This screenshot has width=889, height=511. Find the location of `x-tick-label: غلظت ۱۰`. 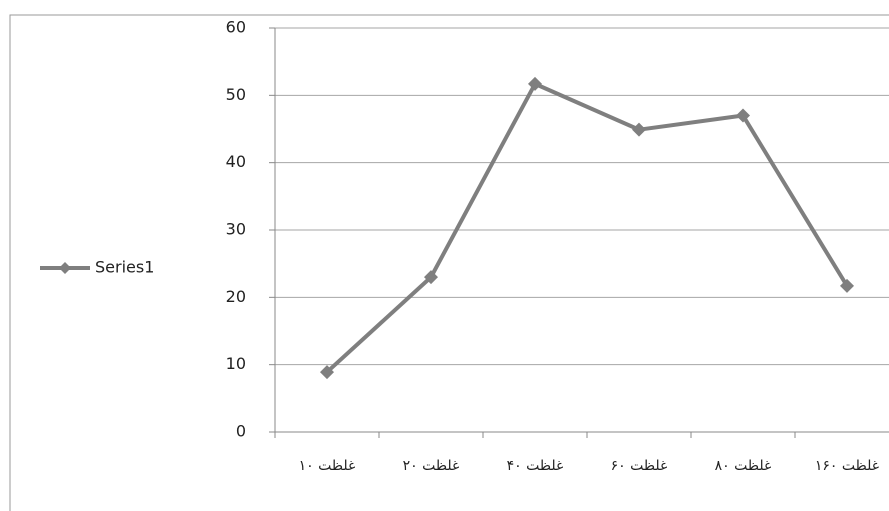

x-tick-label: غلظت ۱۰ is located at coordinates (327, 466).